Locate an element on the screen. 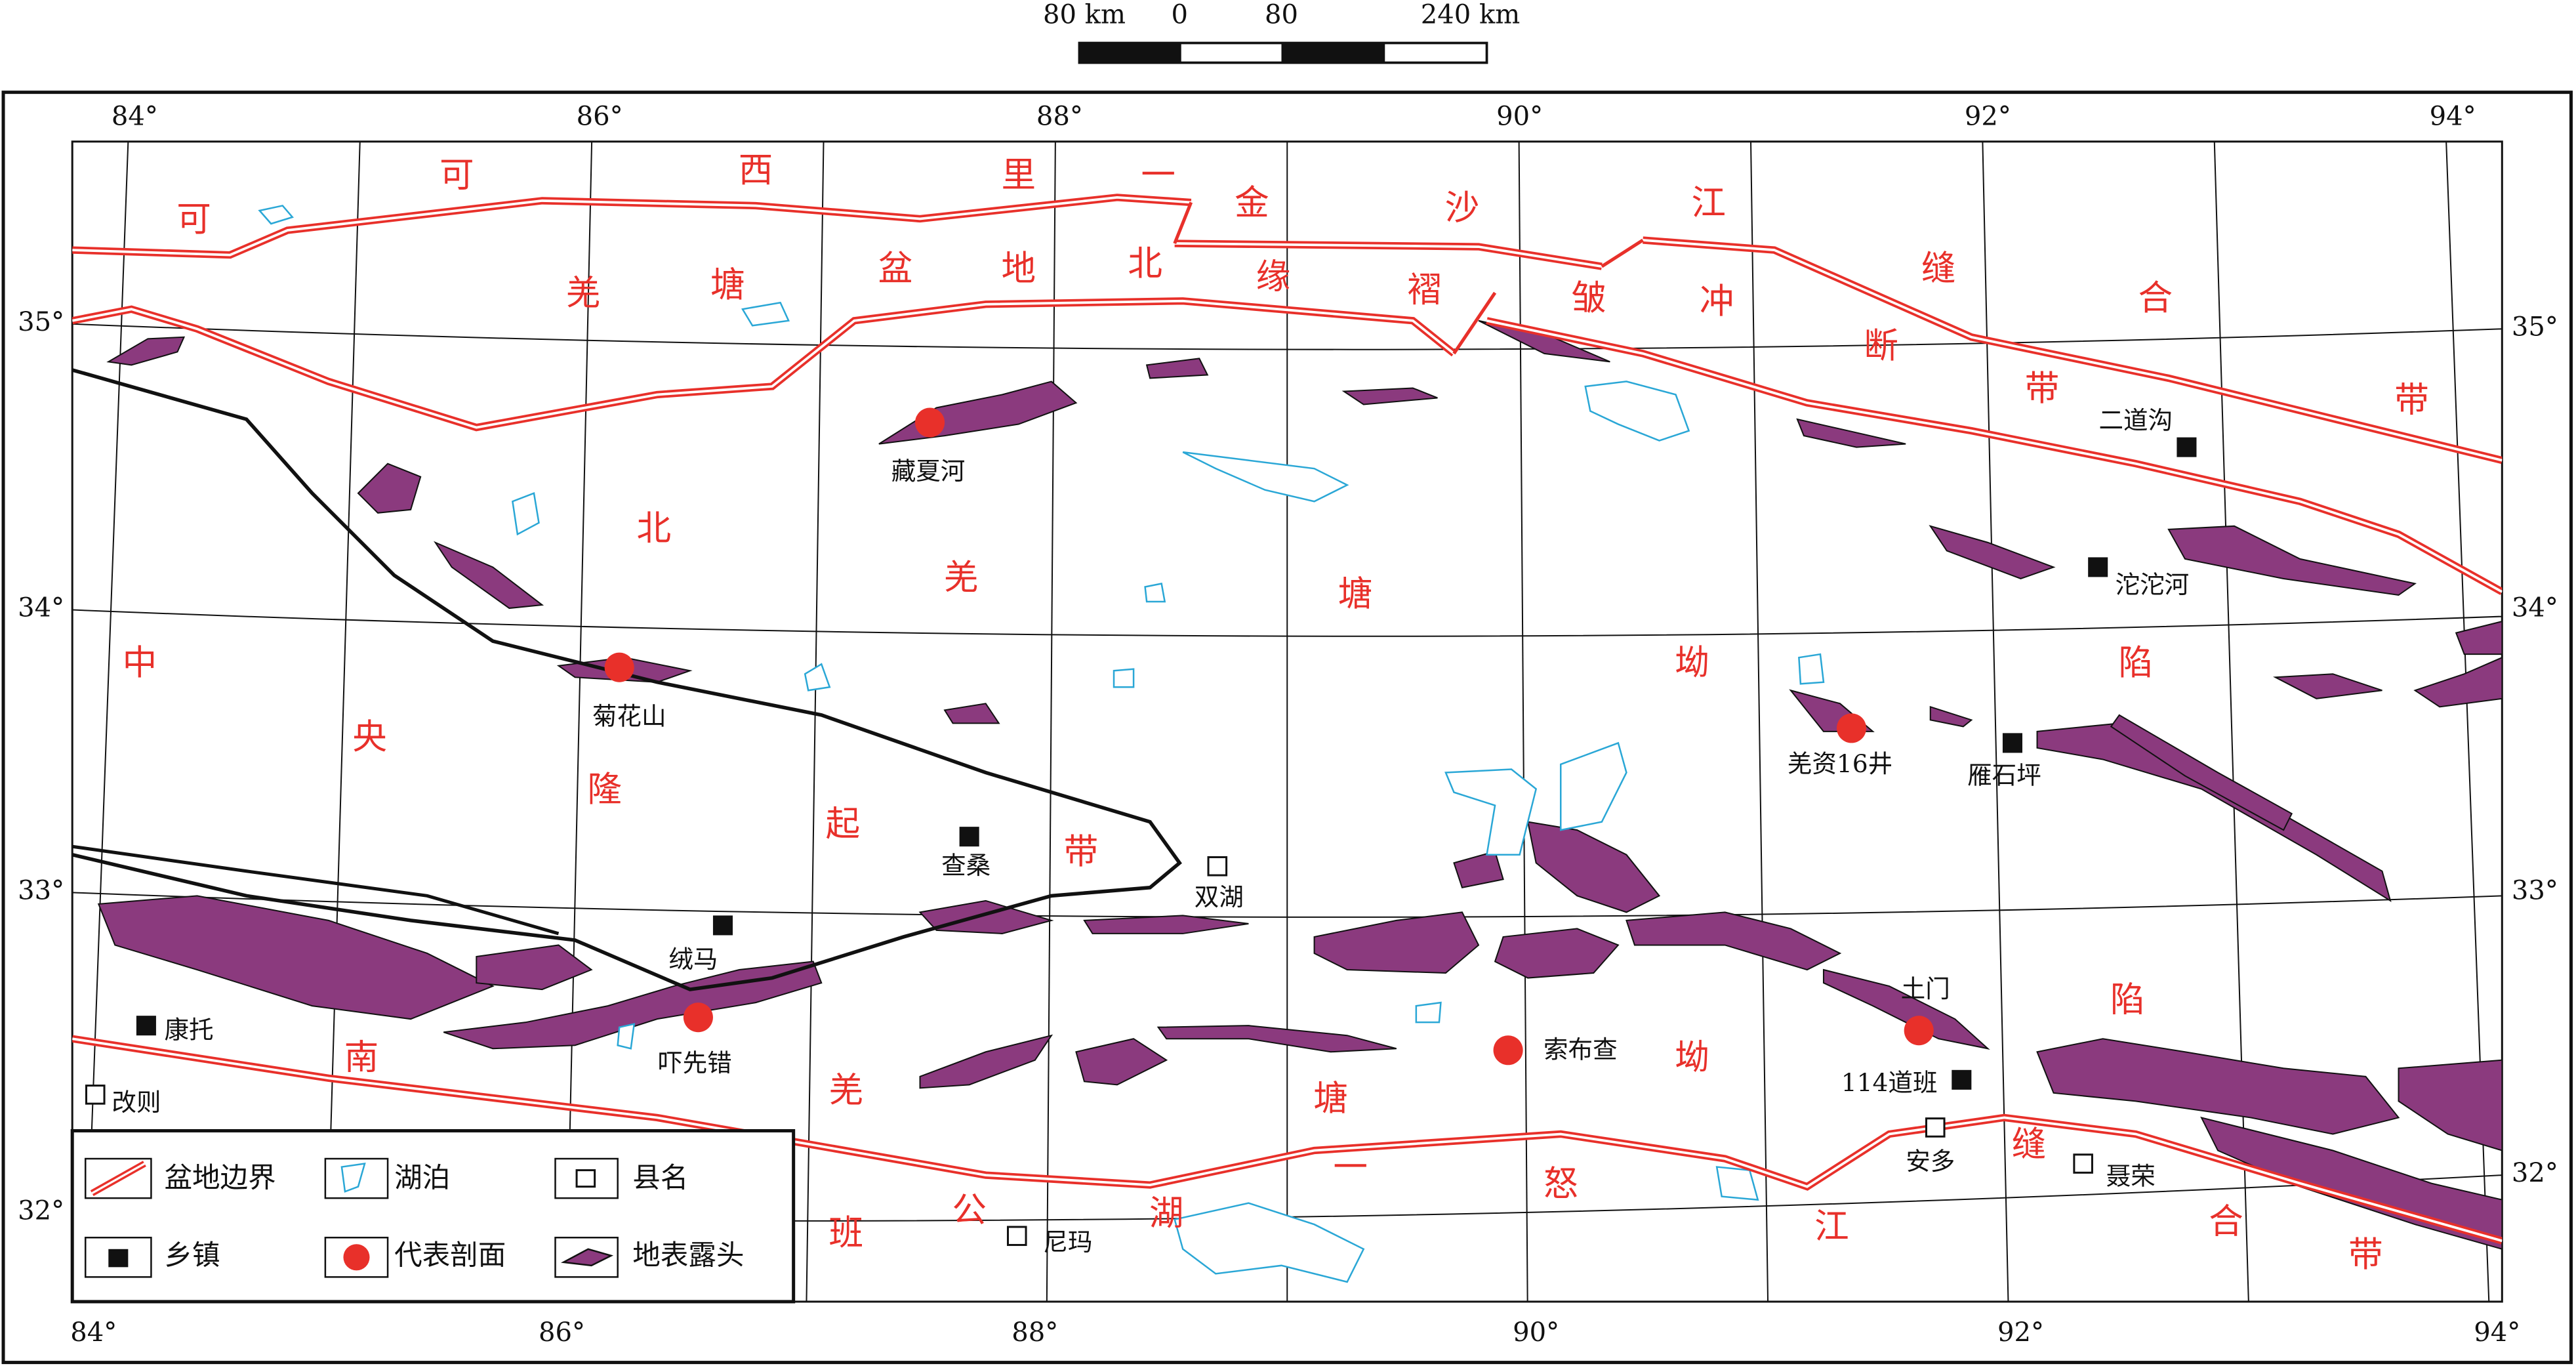 This screenshot has height=1366, width=2576. place-label: 聂荣 is located at coordinates (2131, 1176).